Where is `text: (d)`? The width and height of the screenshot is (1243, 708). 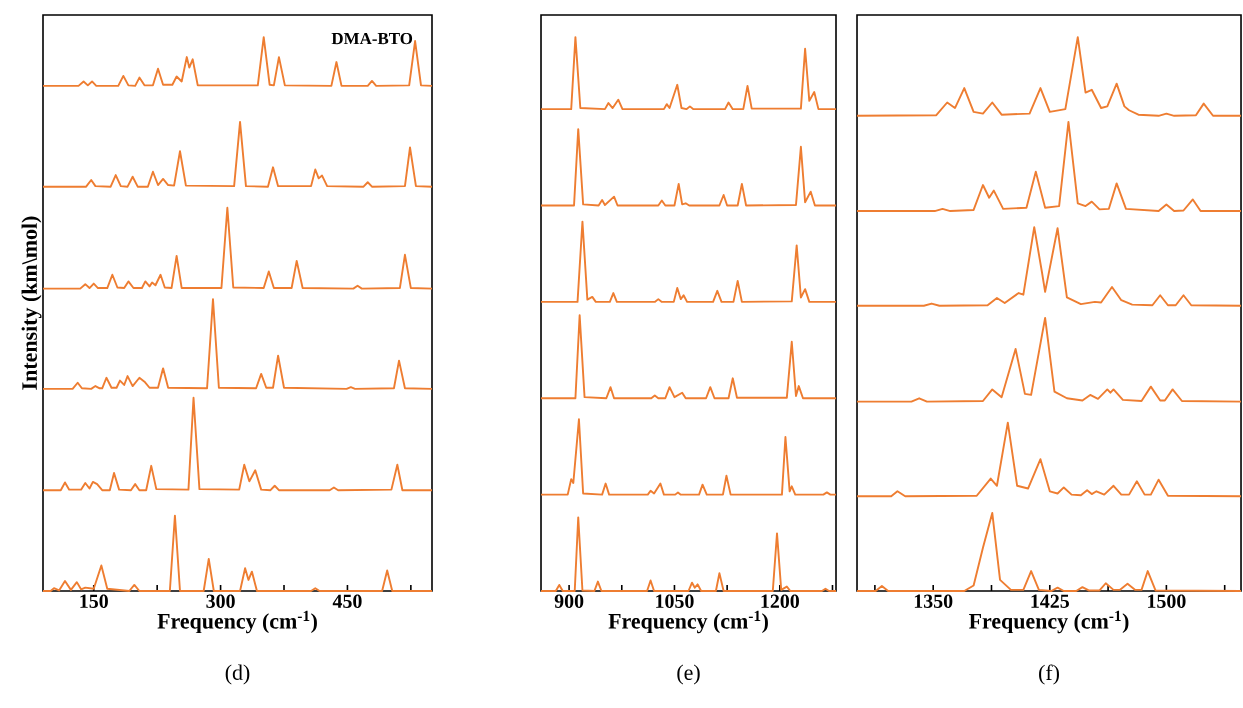 text: (d) is located at coordinates (237, 674).